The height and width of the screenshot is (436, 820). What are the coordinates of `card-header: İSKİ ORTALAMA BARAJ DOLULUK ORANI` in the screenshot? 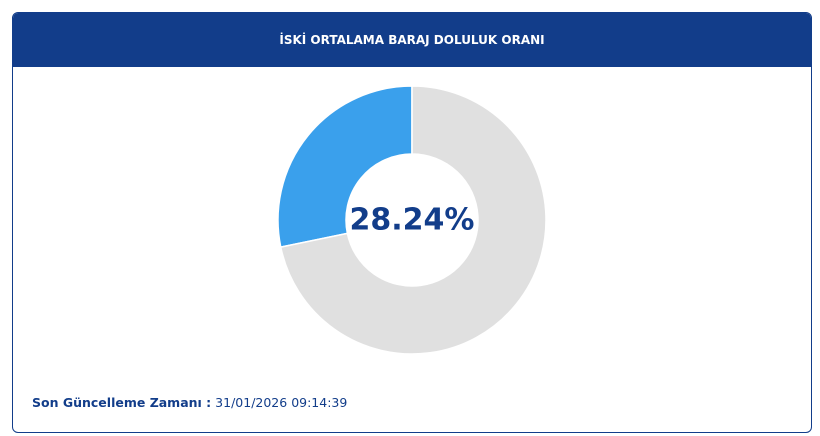 It's located at (412, 40).